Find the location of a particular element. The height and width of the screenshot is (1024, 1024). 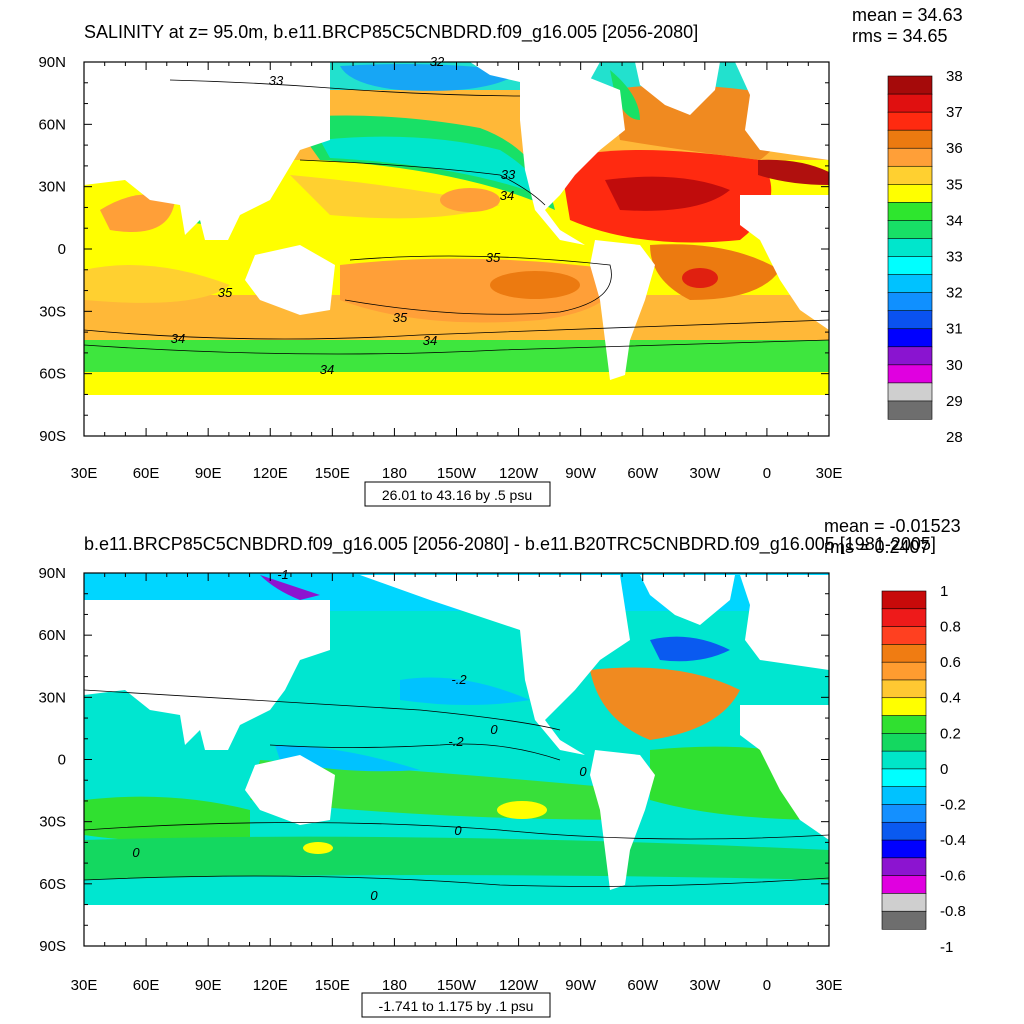

diff-land-antarctica is located at coordinates (456, 925).